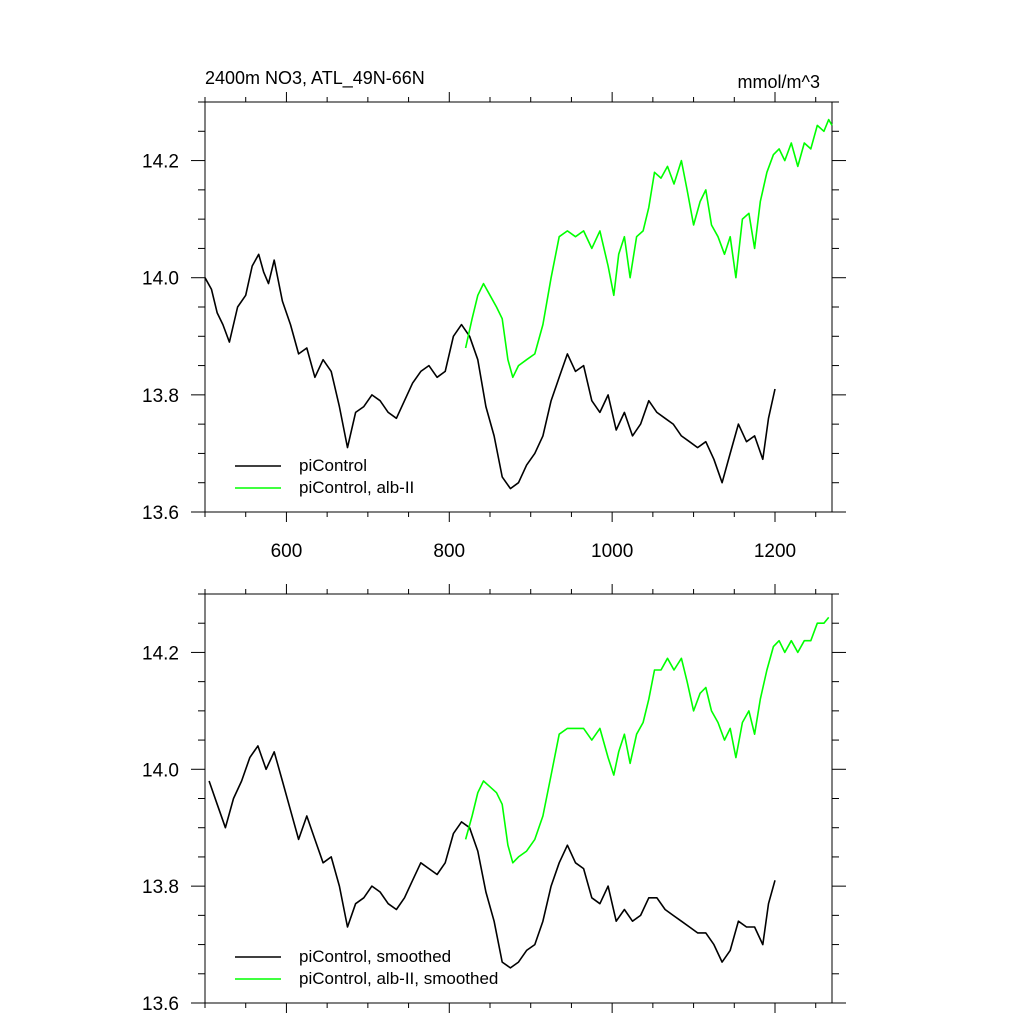 The height and width of the screenshot is (1024, 1024). Describe the element at coordinates (356, 487) in the screenshot. I see `legend-label: piControl, alb-II` at that location.